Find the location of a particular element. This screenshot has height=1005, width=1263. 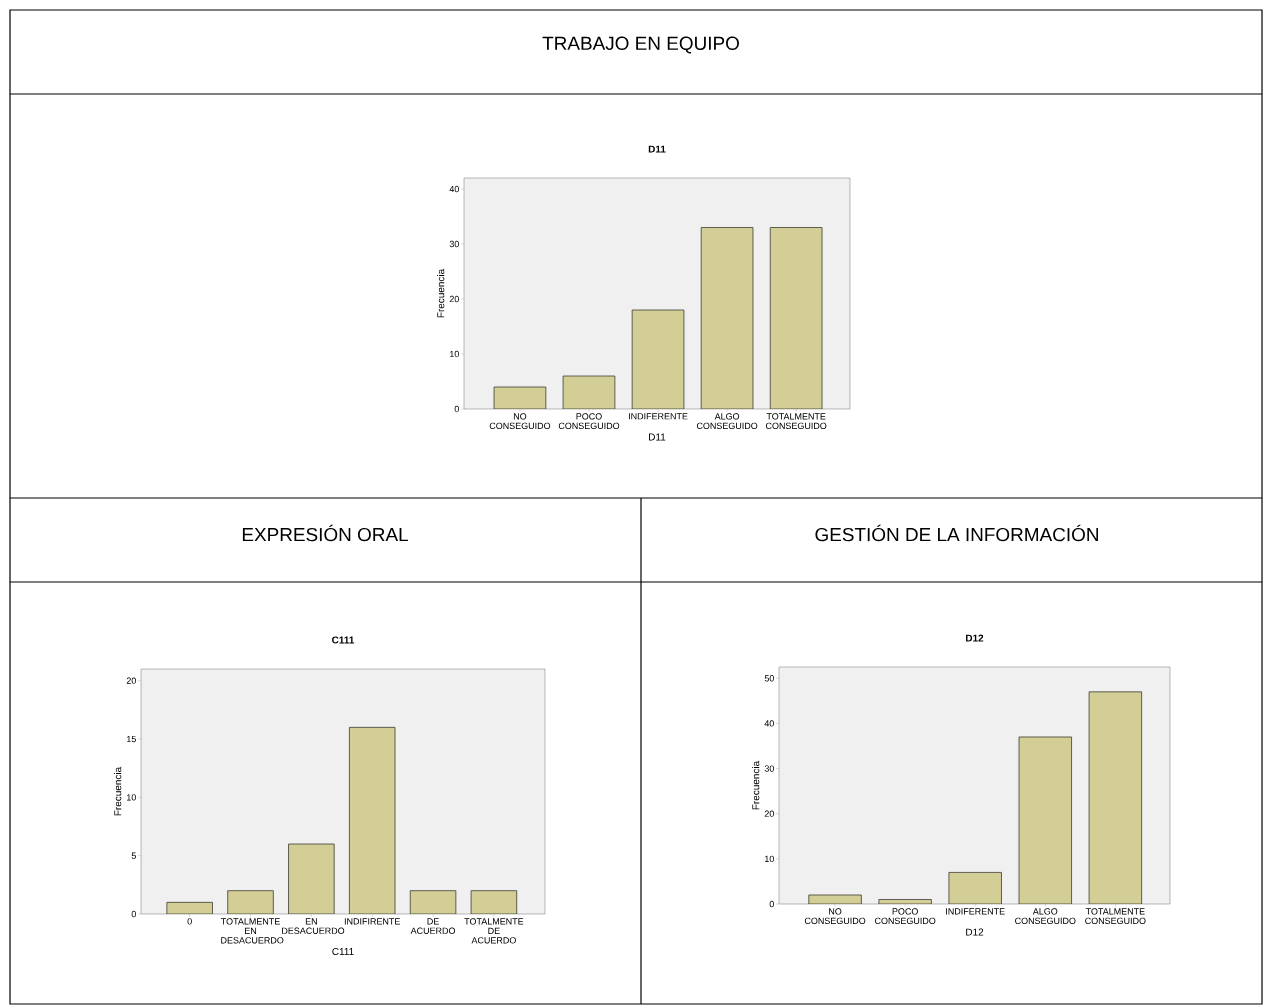

y-tick-label: 5 is located at coordinates (133, 855).